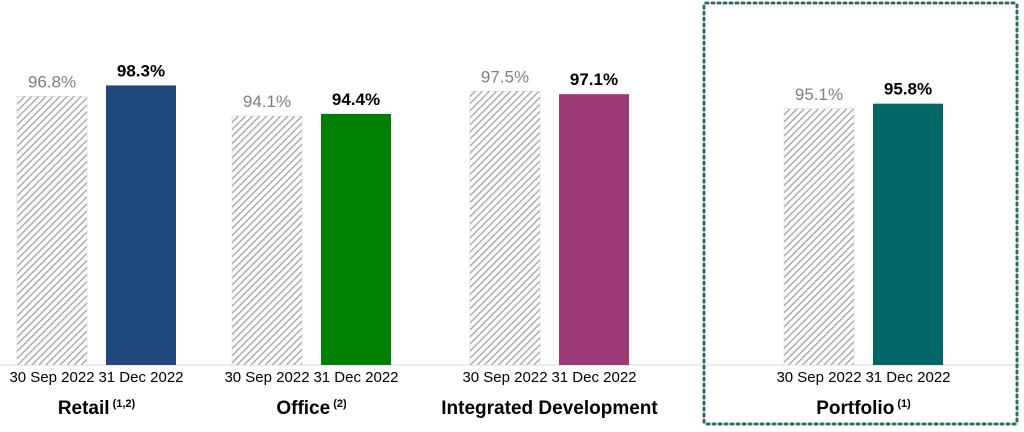 The height and width of the screenshot is (432, 1024). What do you see at coordinates (593, 377) in the screenshot?
I see `integrated-development-tick-31-dec-2022: 31 Dec 2022` at bounding box center [593, 377].